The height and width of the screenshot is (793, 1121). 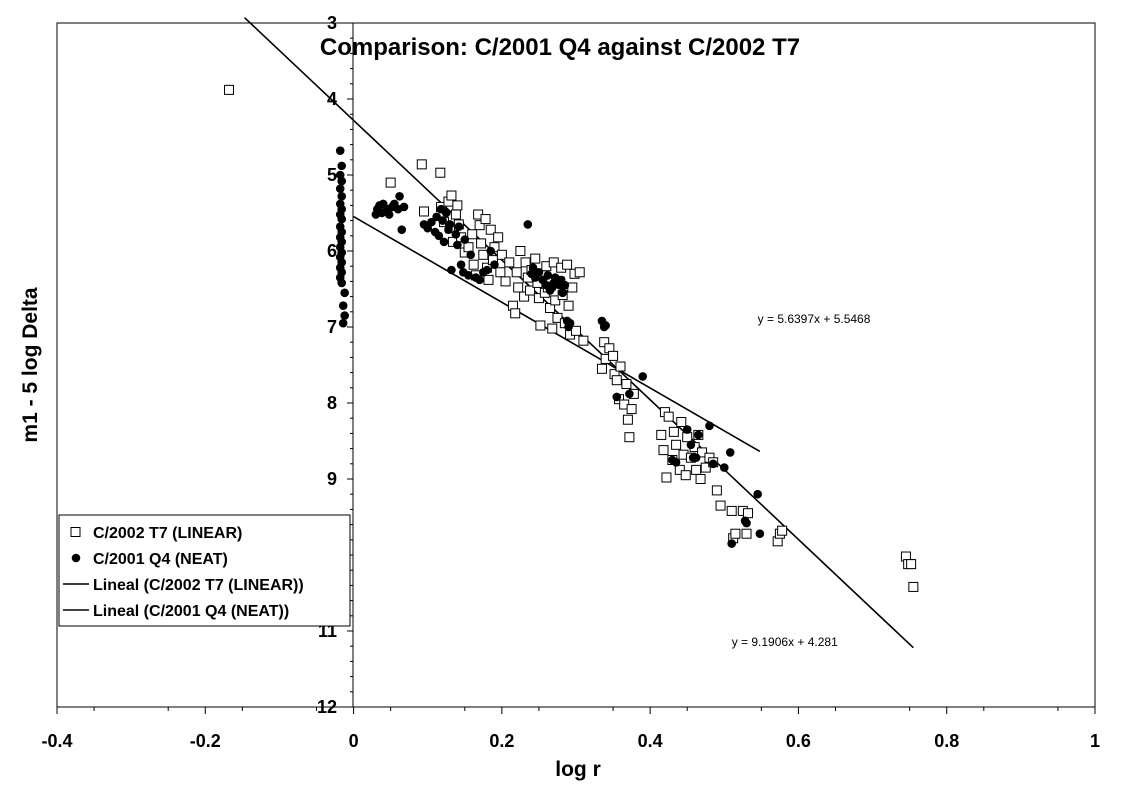 I want to click on x-tick-label: 0.8, so click(x=946, y=741).